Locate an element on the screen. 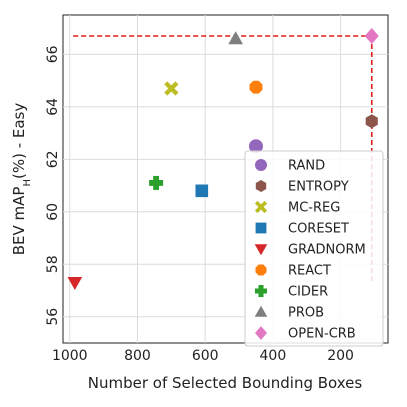  x-tick-label: 800 is located at coordinates (137, 356).